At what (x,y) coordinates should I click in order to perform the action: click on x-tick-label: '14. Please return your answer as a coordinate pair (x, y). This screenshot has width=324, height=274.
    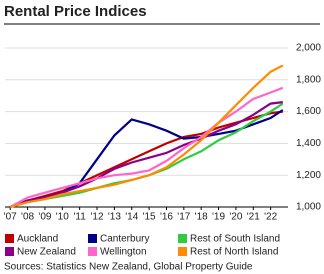
    Looking at the image, I should click on (131, 217).